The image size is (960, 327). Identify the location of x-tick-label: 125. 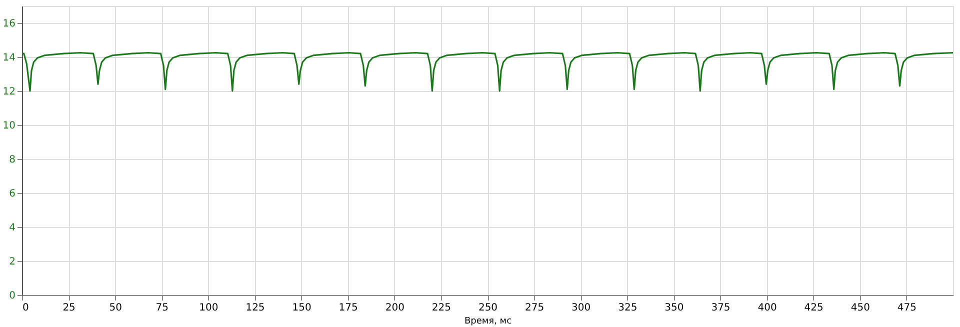
(255, 308).